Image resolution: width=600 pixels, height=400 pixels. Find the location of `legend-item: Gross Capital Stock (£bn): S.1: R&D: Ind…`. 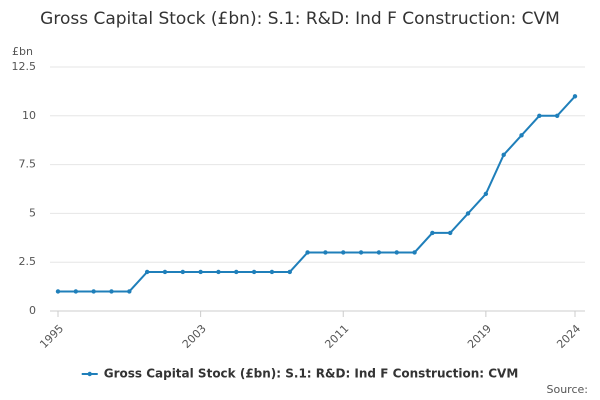

legend-item: Gross Capital Stock (£bn): S.1: R&D: Ind… is located at coordinates (300, 374).